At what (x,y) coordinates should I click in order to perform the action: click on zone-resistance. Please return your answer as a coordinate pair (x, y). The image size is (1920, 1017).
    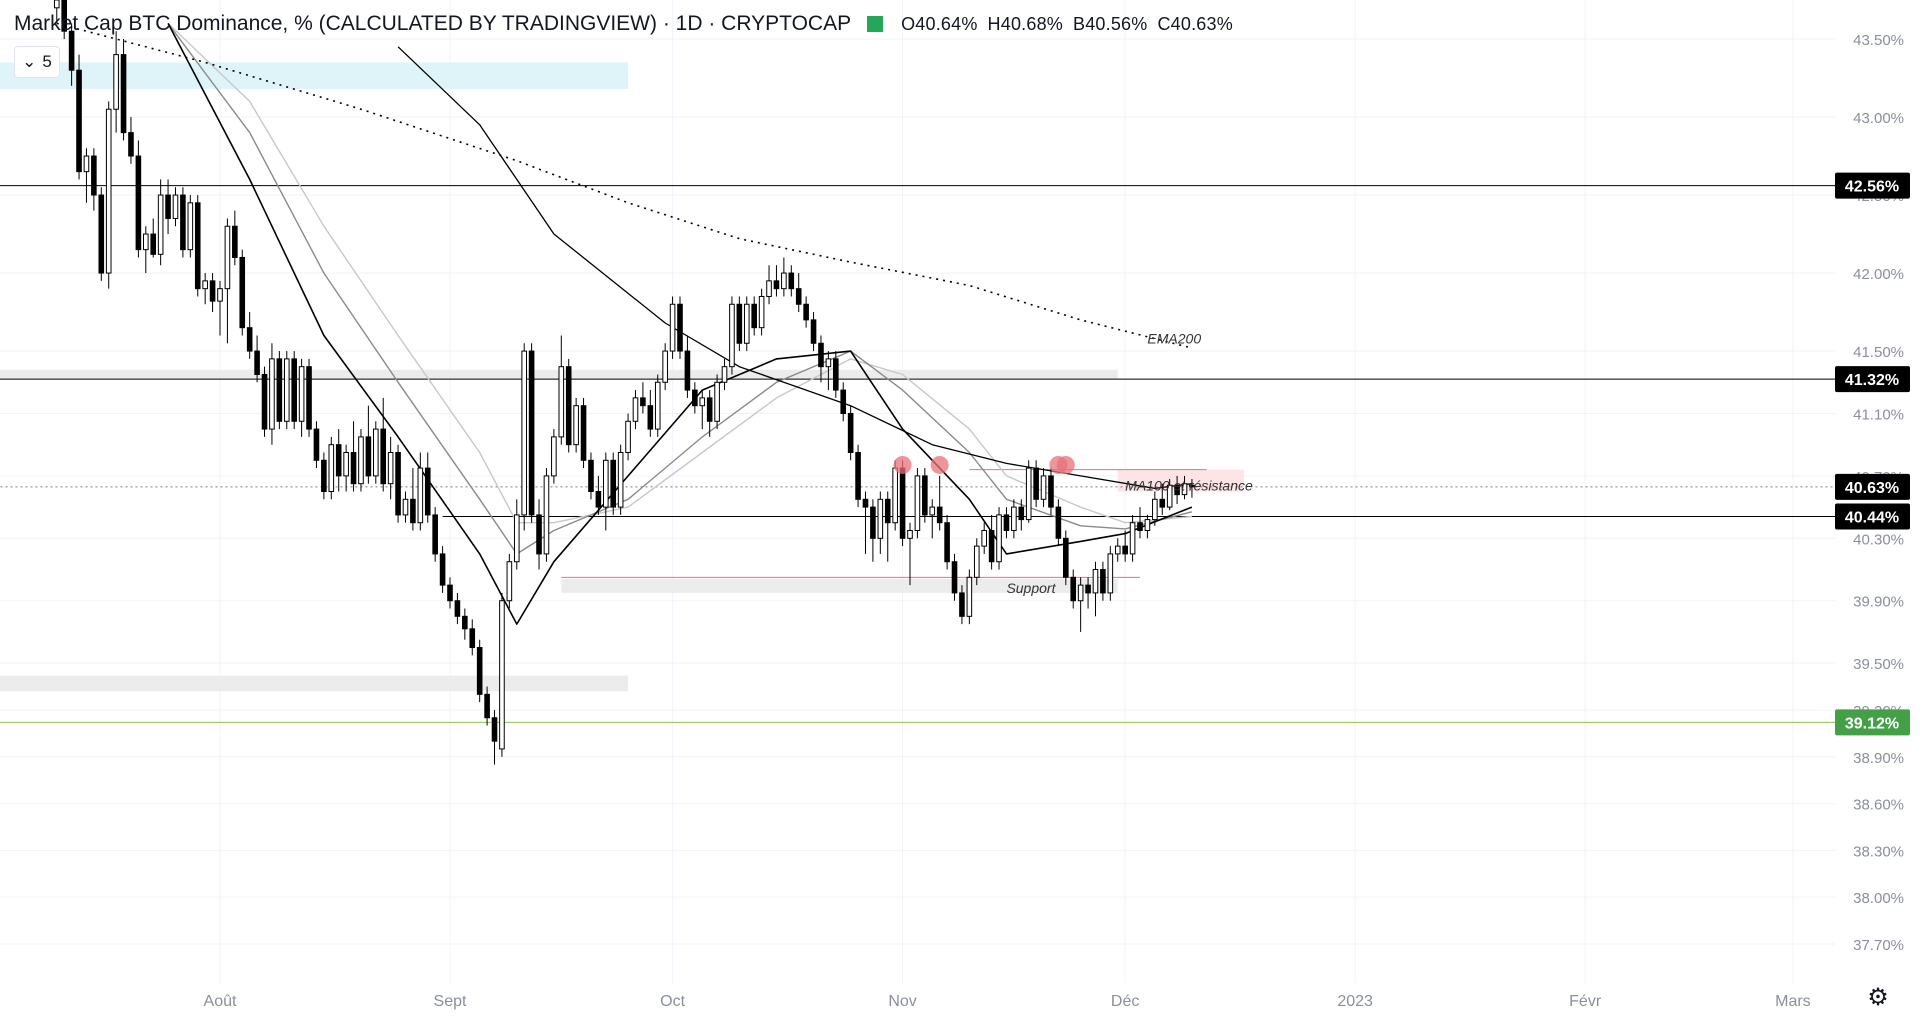
    Looking at the image, I should click on (1180, 480).